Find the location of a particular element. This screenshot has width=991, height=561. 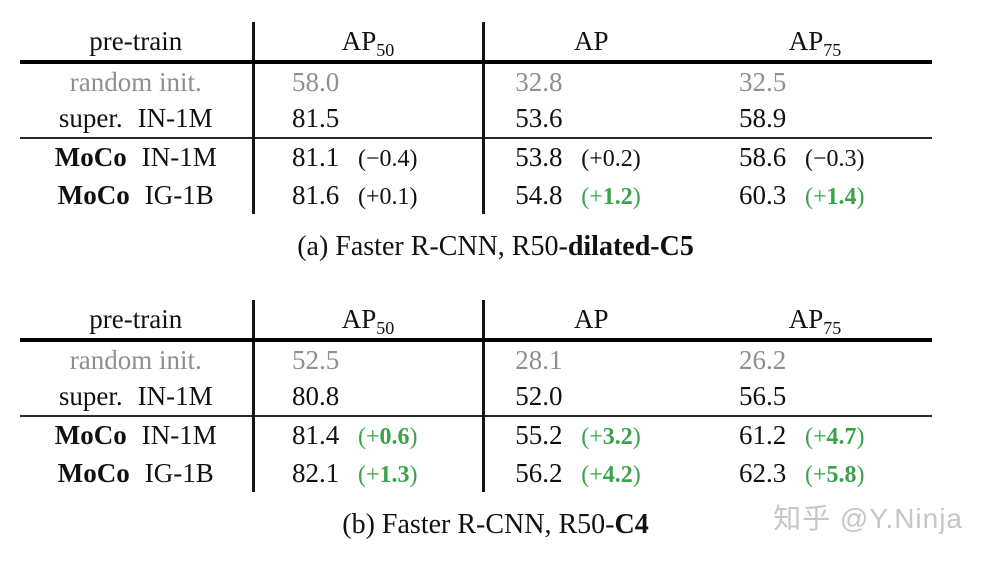

table-row-supervised: super. IN-1M 80.8 52.0 56.5 is located at coordinates (476, 397).